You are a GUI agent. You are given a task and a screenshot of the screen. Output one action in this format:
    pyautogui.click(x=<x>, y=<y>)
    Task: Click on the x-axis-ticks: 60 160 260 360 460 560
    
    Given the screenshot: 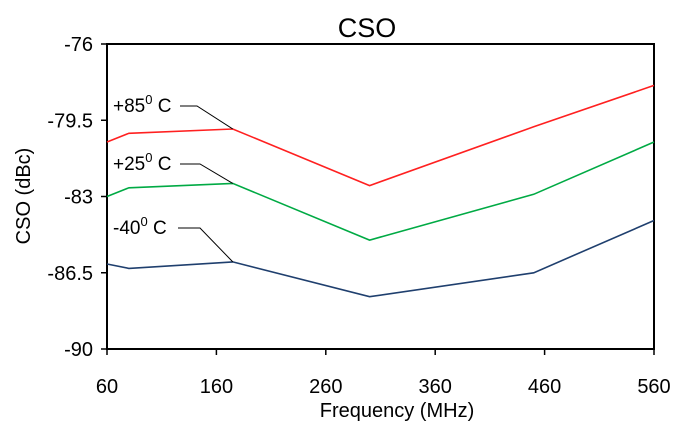 What is the action you would take?
    pyautogui.click(x=383, y=373)
    